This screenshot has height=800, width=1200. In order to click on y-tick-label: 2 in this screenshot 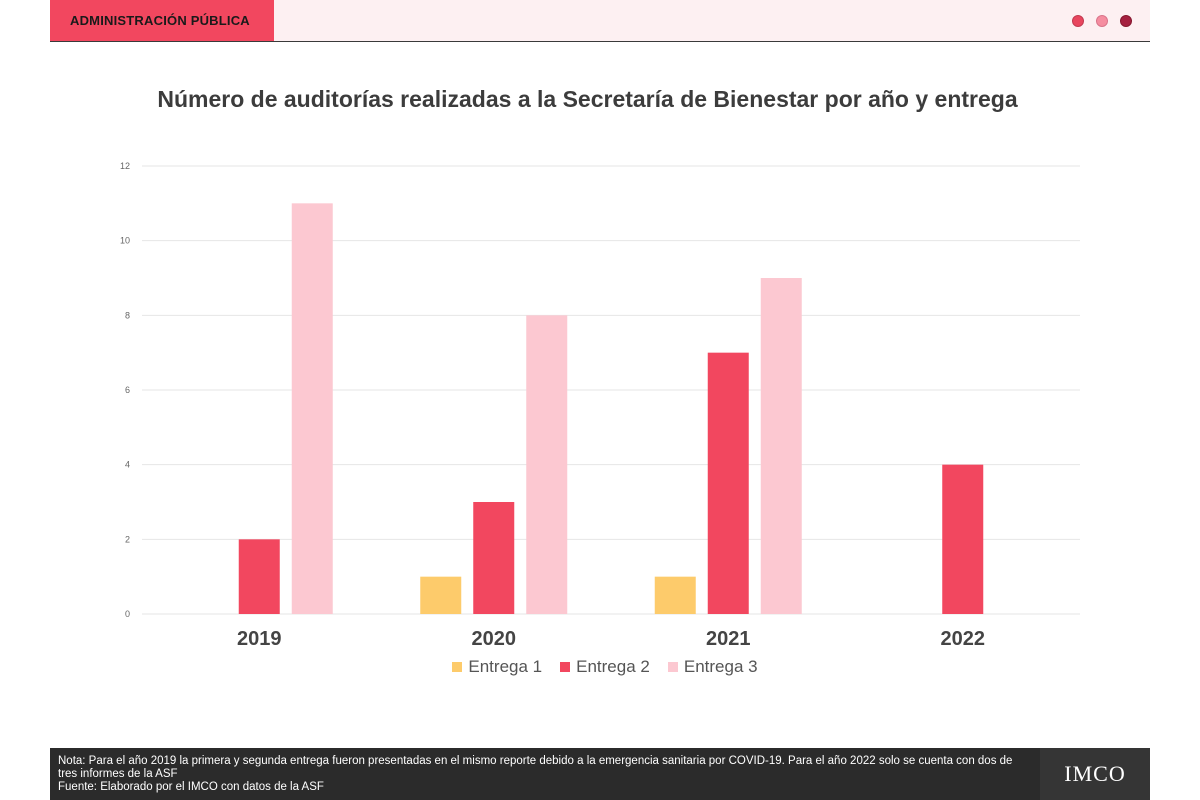, I will do `click(127, 539)`.